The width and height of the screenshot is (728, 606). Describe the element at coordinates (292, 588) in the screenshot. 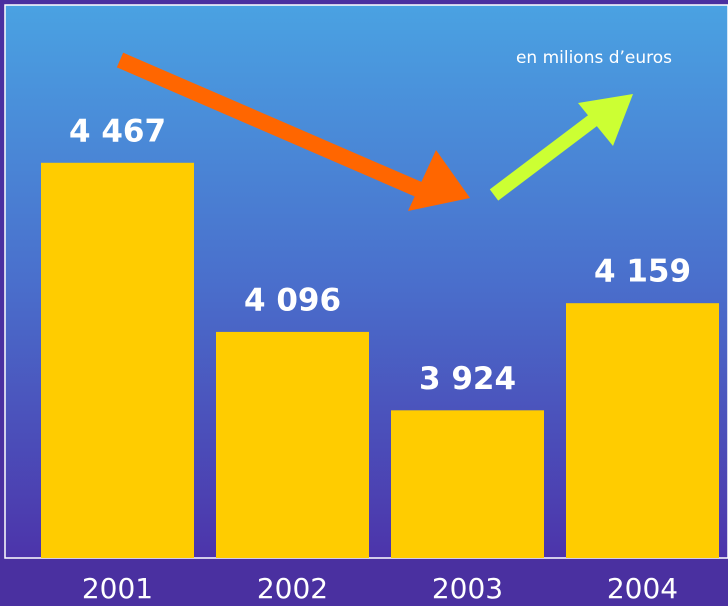

I see `x-tick-label: 2002` at that location.